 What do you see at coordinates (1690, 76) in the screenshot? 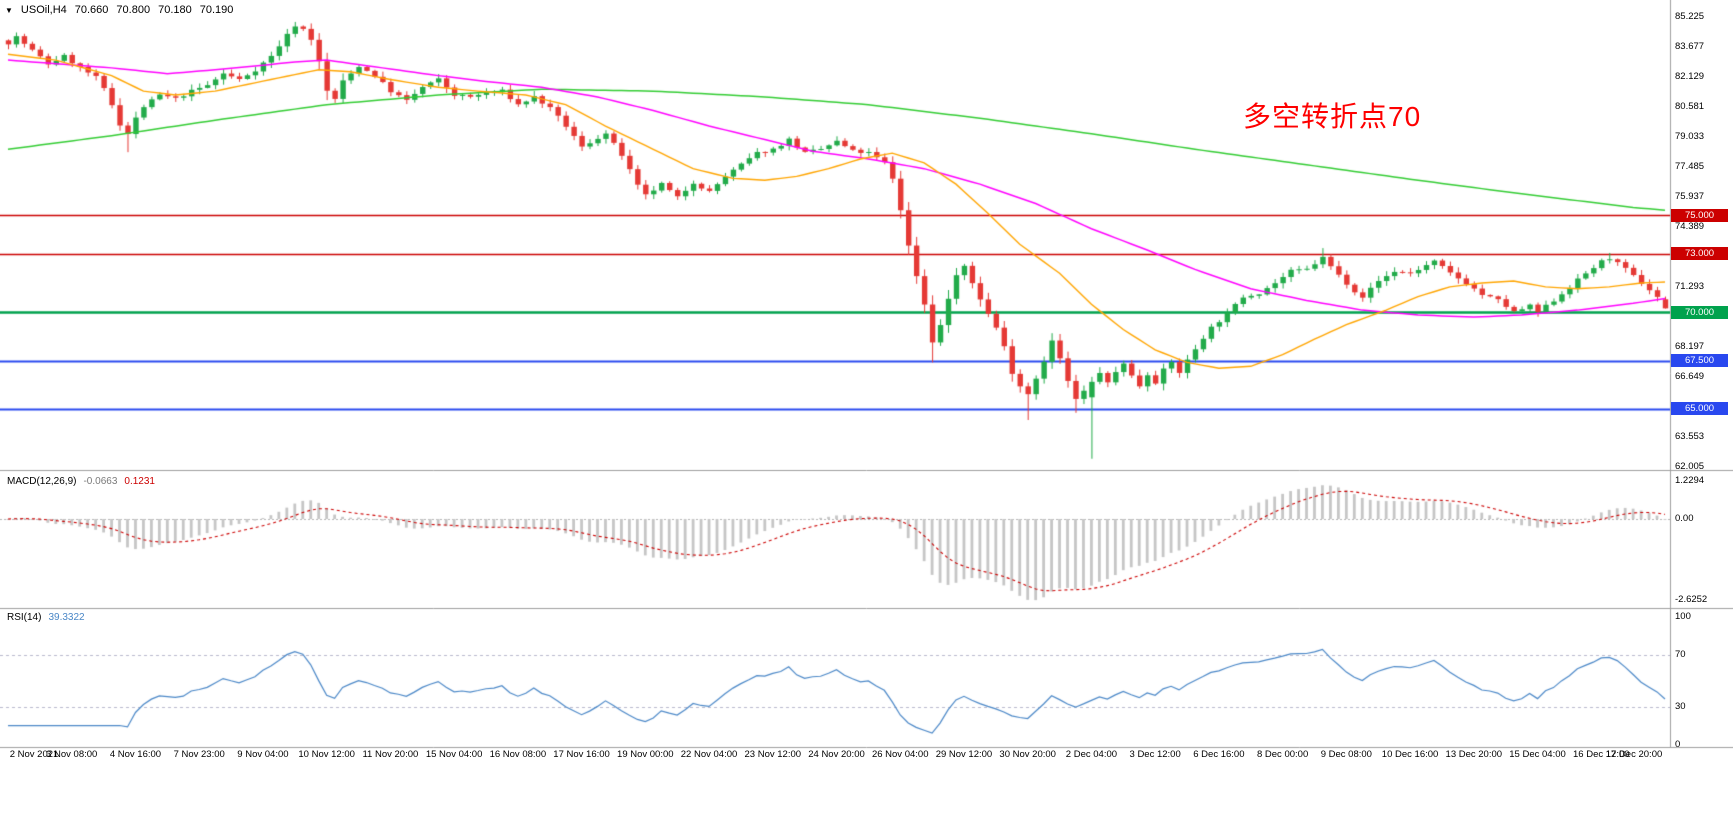
I see `price-axis-label: 82.129` at bounding box center [1690, 76].